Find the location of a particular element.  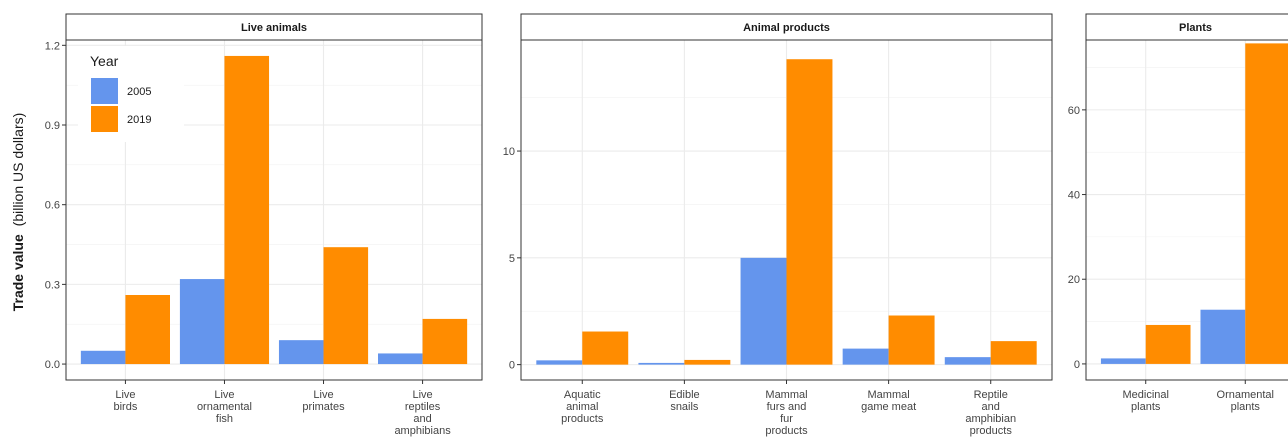

y-tick-label: 0.6 is located at coordinates (52, 206).